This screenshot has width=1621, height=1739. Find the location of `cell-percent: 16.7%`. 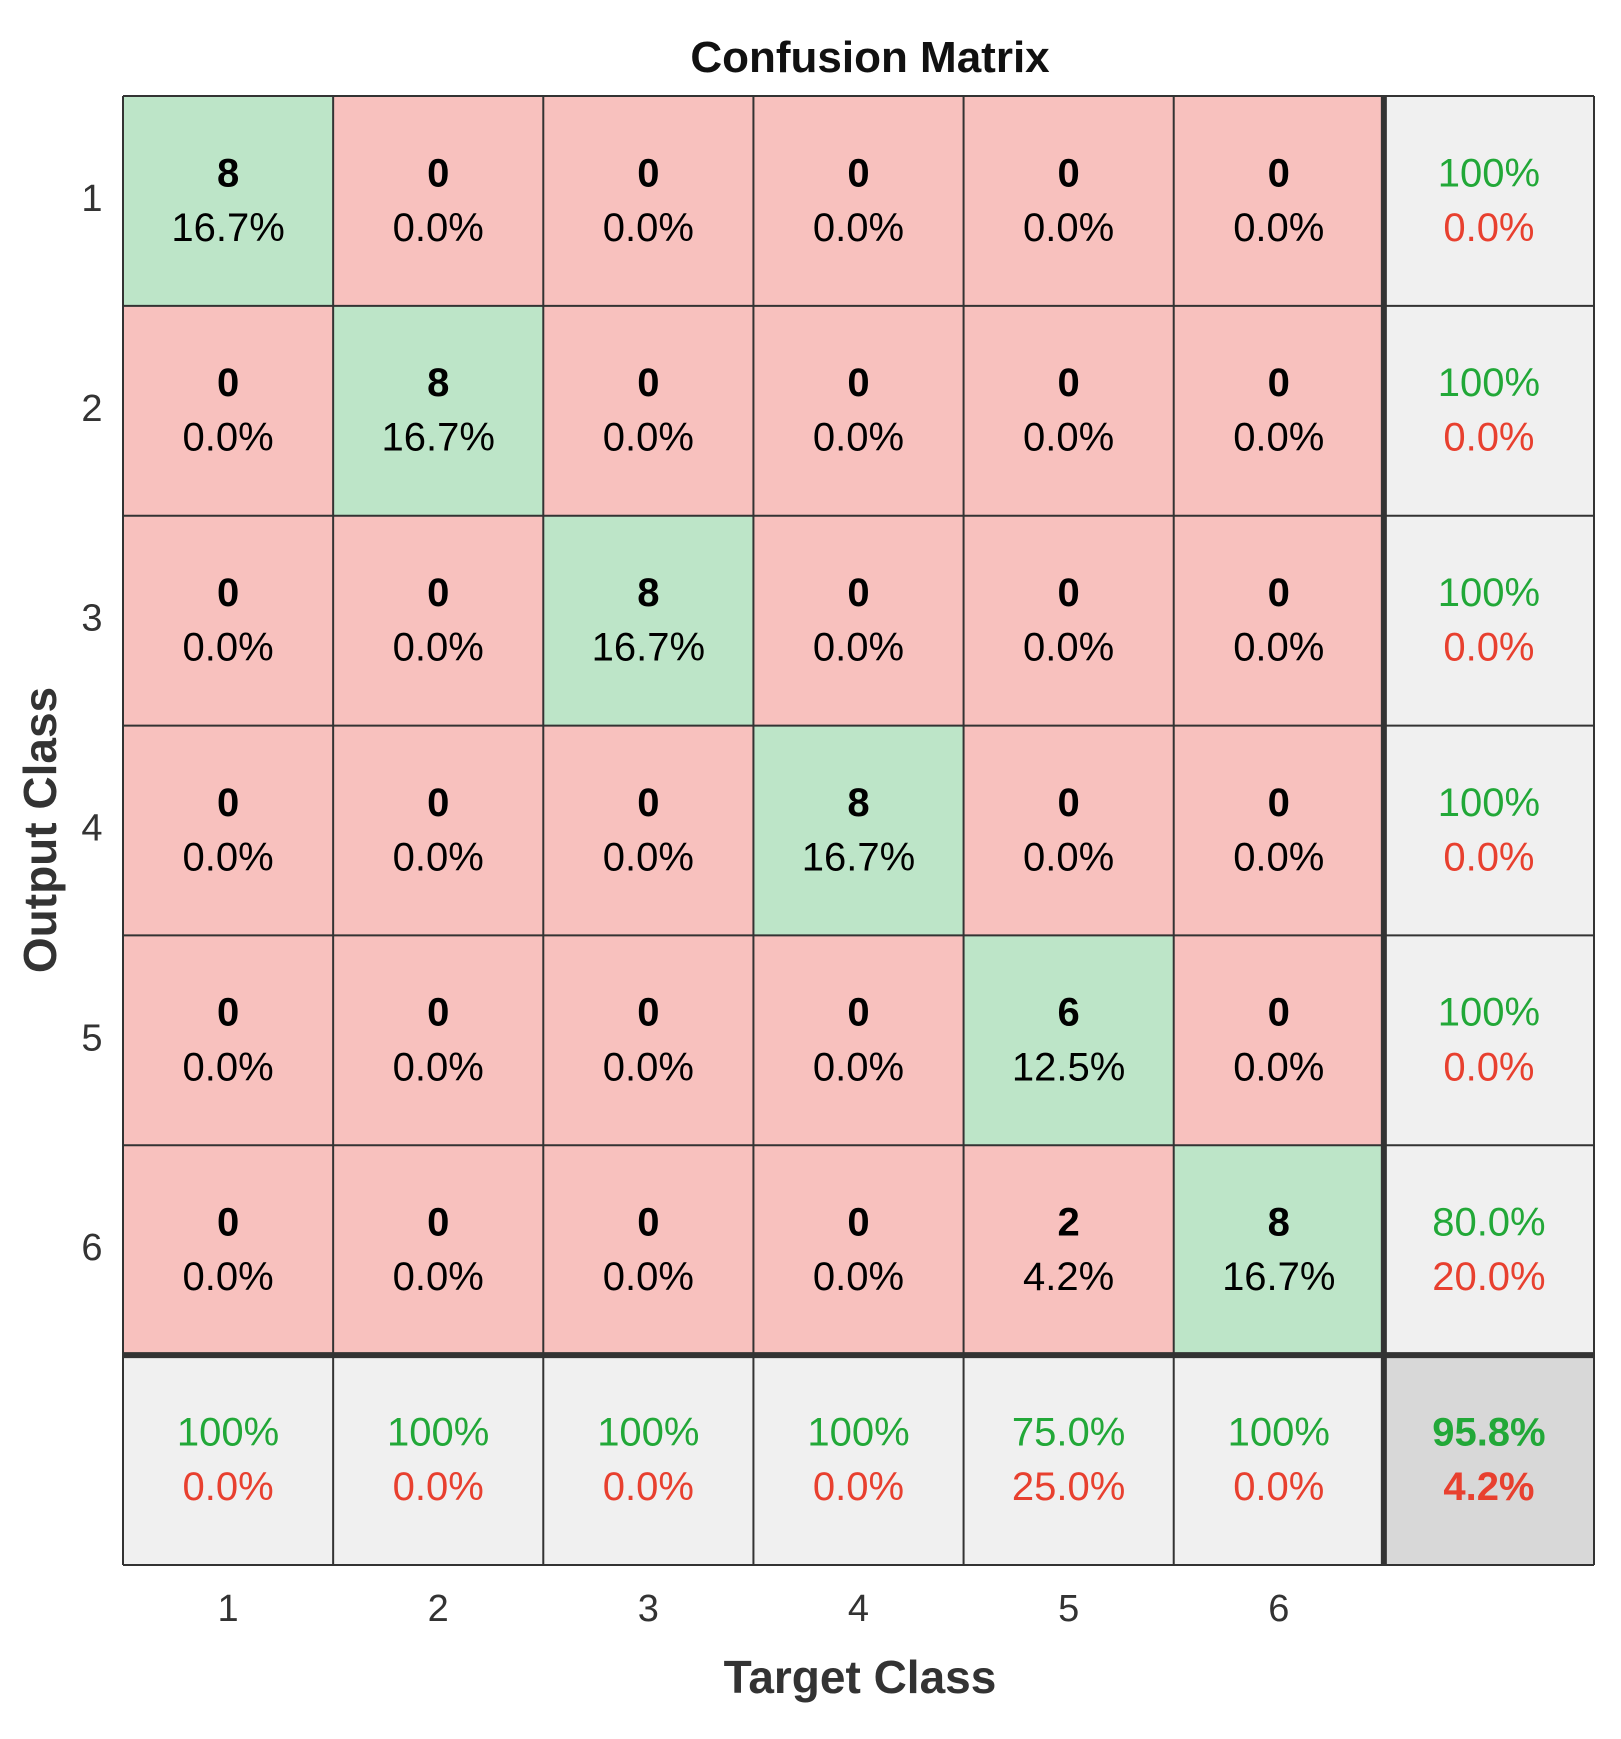

cell-percent: 16.7% is located at coordinates (1278, 1277).